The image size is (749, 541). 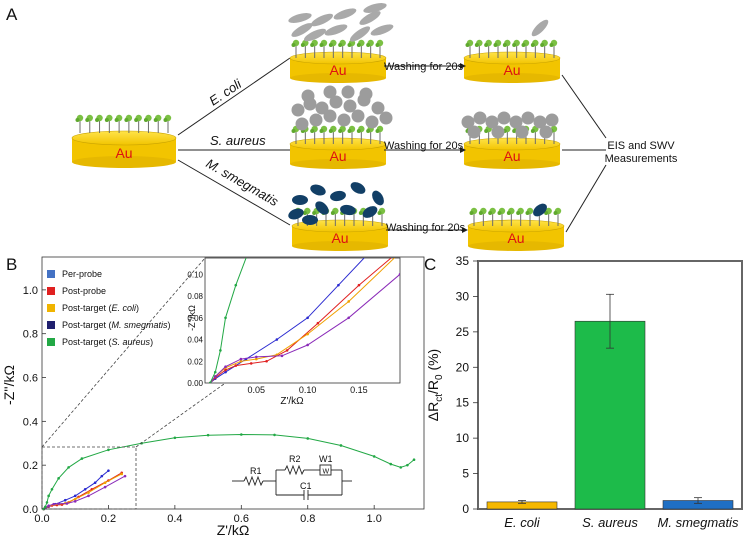 What do you see at coordinates (84, 291) in the screenshot?
I see `legend-label: Post-probe` at bounding box center [84, 291].